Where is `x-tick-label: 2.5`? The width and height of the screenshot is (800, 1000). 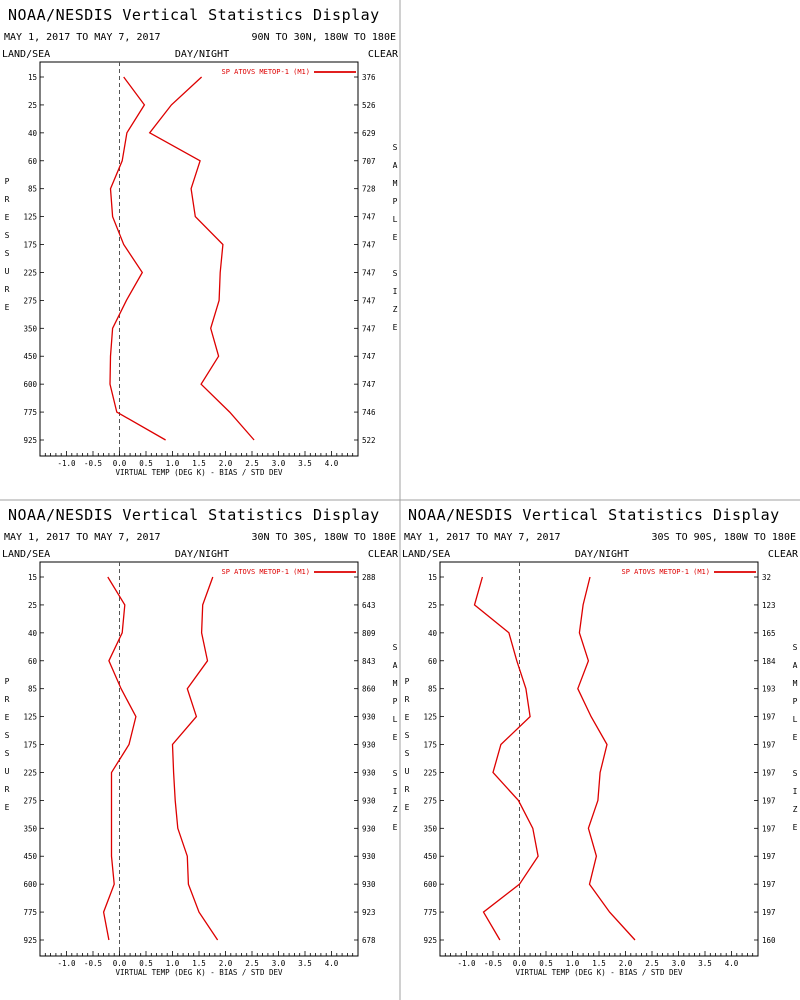 x-tick-label: 2.5 is located at coordinates (652, 963).